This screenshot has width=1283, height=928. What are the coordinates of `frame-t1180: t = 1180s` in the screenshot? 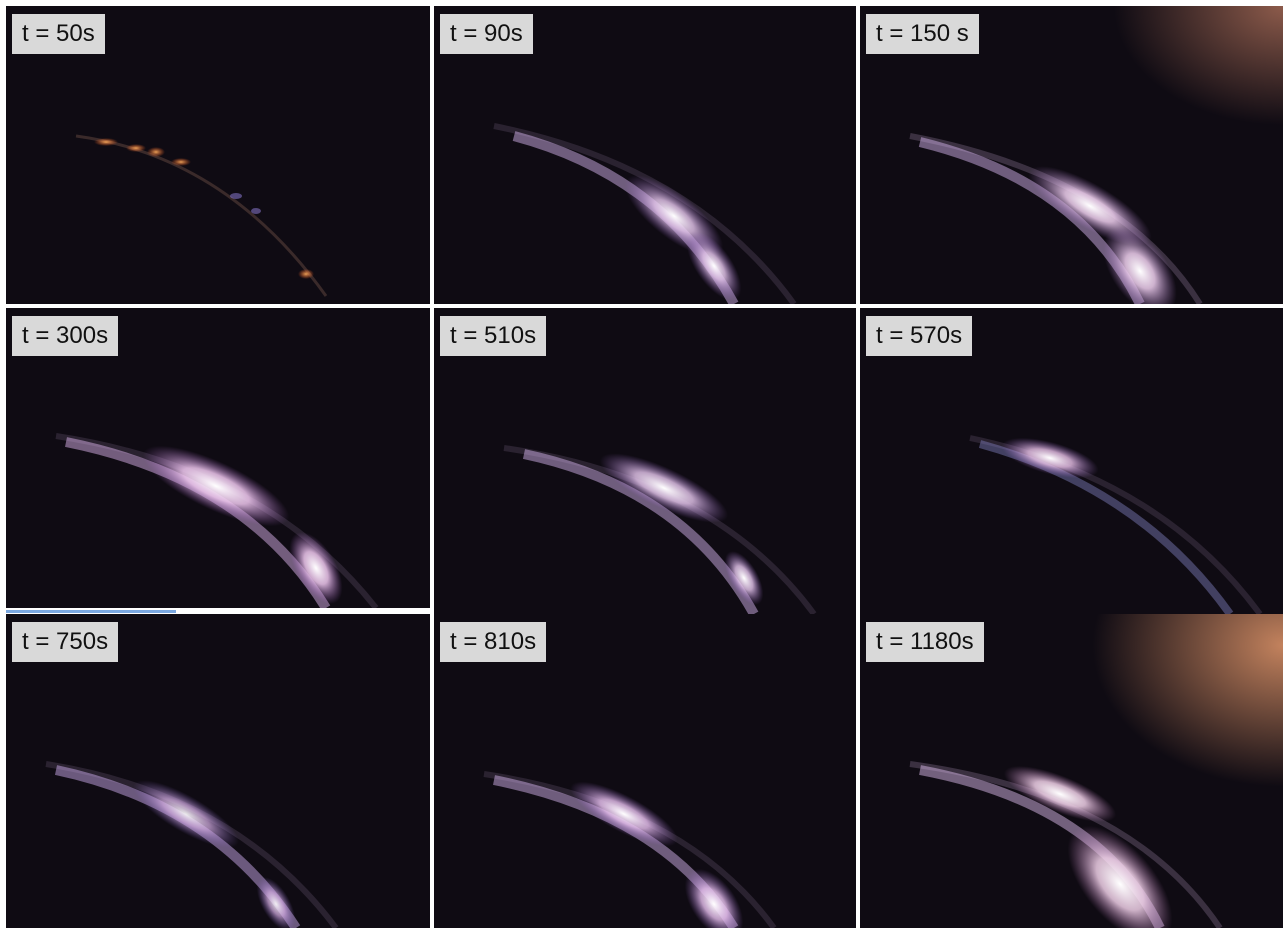 It's located at (1071, 771).